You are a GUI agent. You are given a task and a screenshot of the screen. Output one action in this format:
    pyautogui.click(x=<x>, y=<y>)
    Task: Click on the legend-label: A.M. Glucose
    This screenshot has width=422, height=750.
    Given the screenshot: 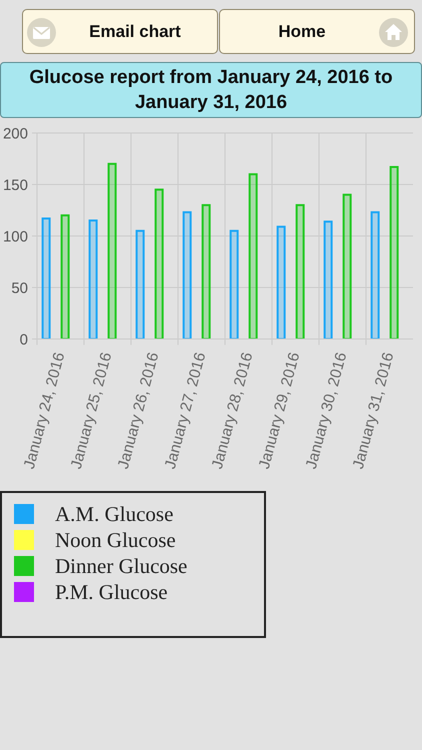 What is the action you would take?
    pyautogui.click(x=114, y=514)
    